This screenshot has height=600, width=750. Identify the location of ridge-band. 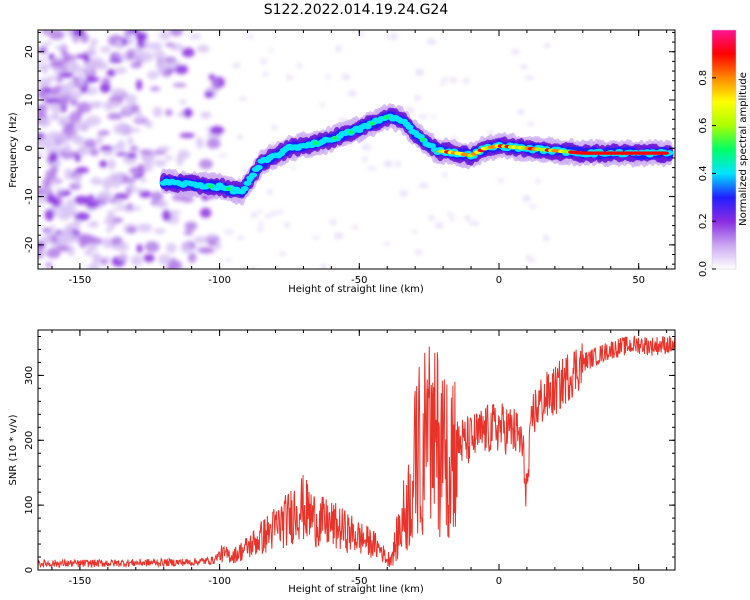
(416, 154).